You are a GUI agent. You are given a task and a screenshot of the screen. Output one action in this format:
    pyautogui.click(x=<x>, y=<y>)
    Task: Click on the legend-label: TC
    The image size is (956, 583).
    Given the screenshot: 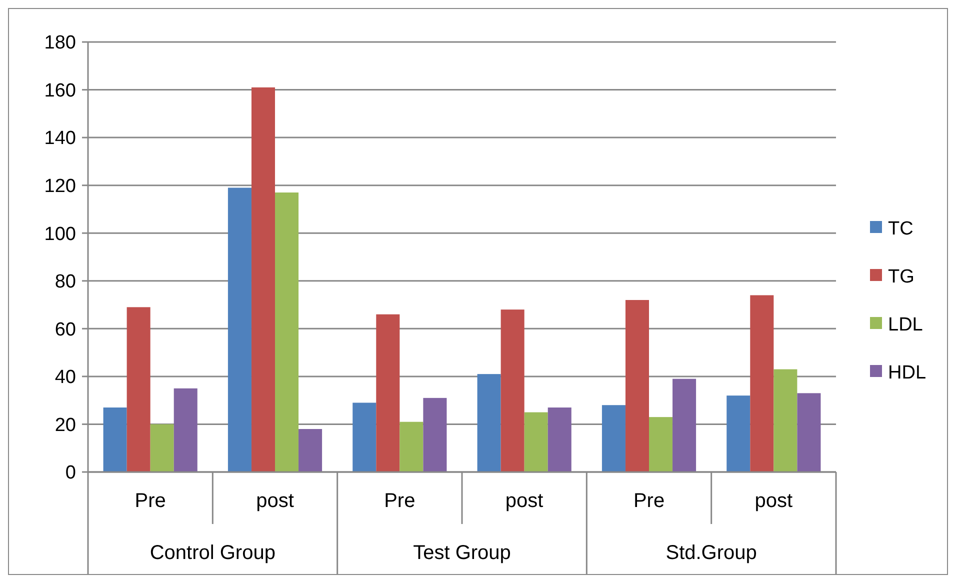 What is the action you would take?
    pyautogui.click(x=901, y=229)
    